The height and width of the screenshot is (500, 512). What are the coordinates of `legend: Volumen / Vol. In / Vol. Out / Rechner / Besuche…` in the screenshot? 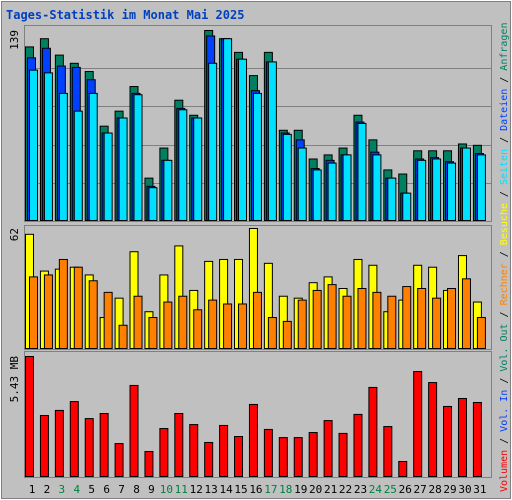 It's located at (504, 257).